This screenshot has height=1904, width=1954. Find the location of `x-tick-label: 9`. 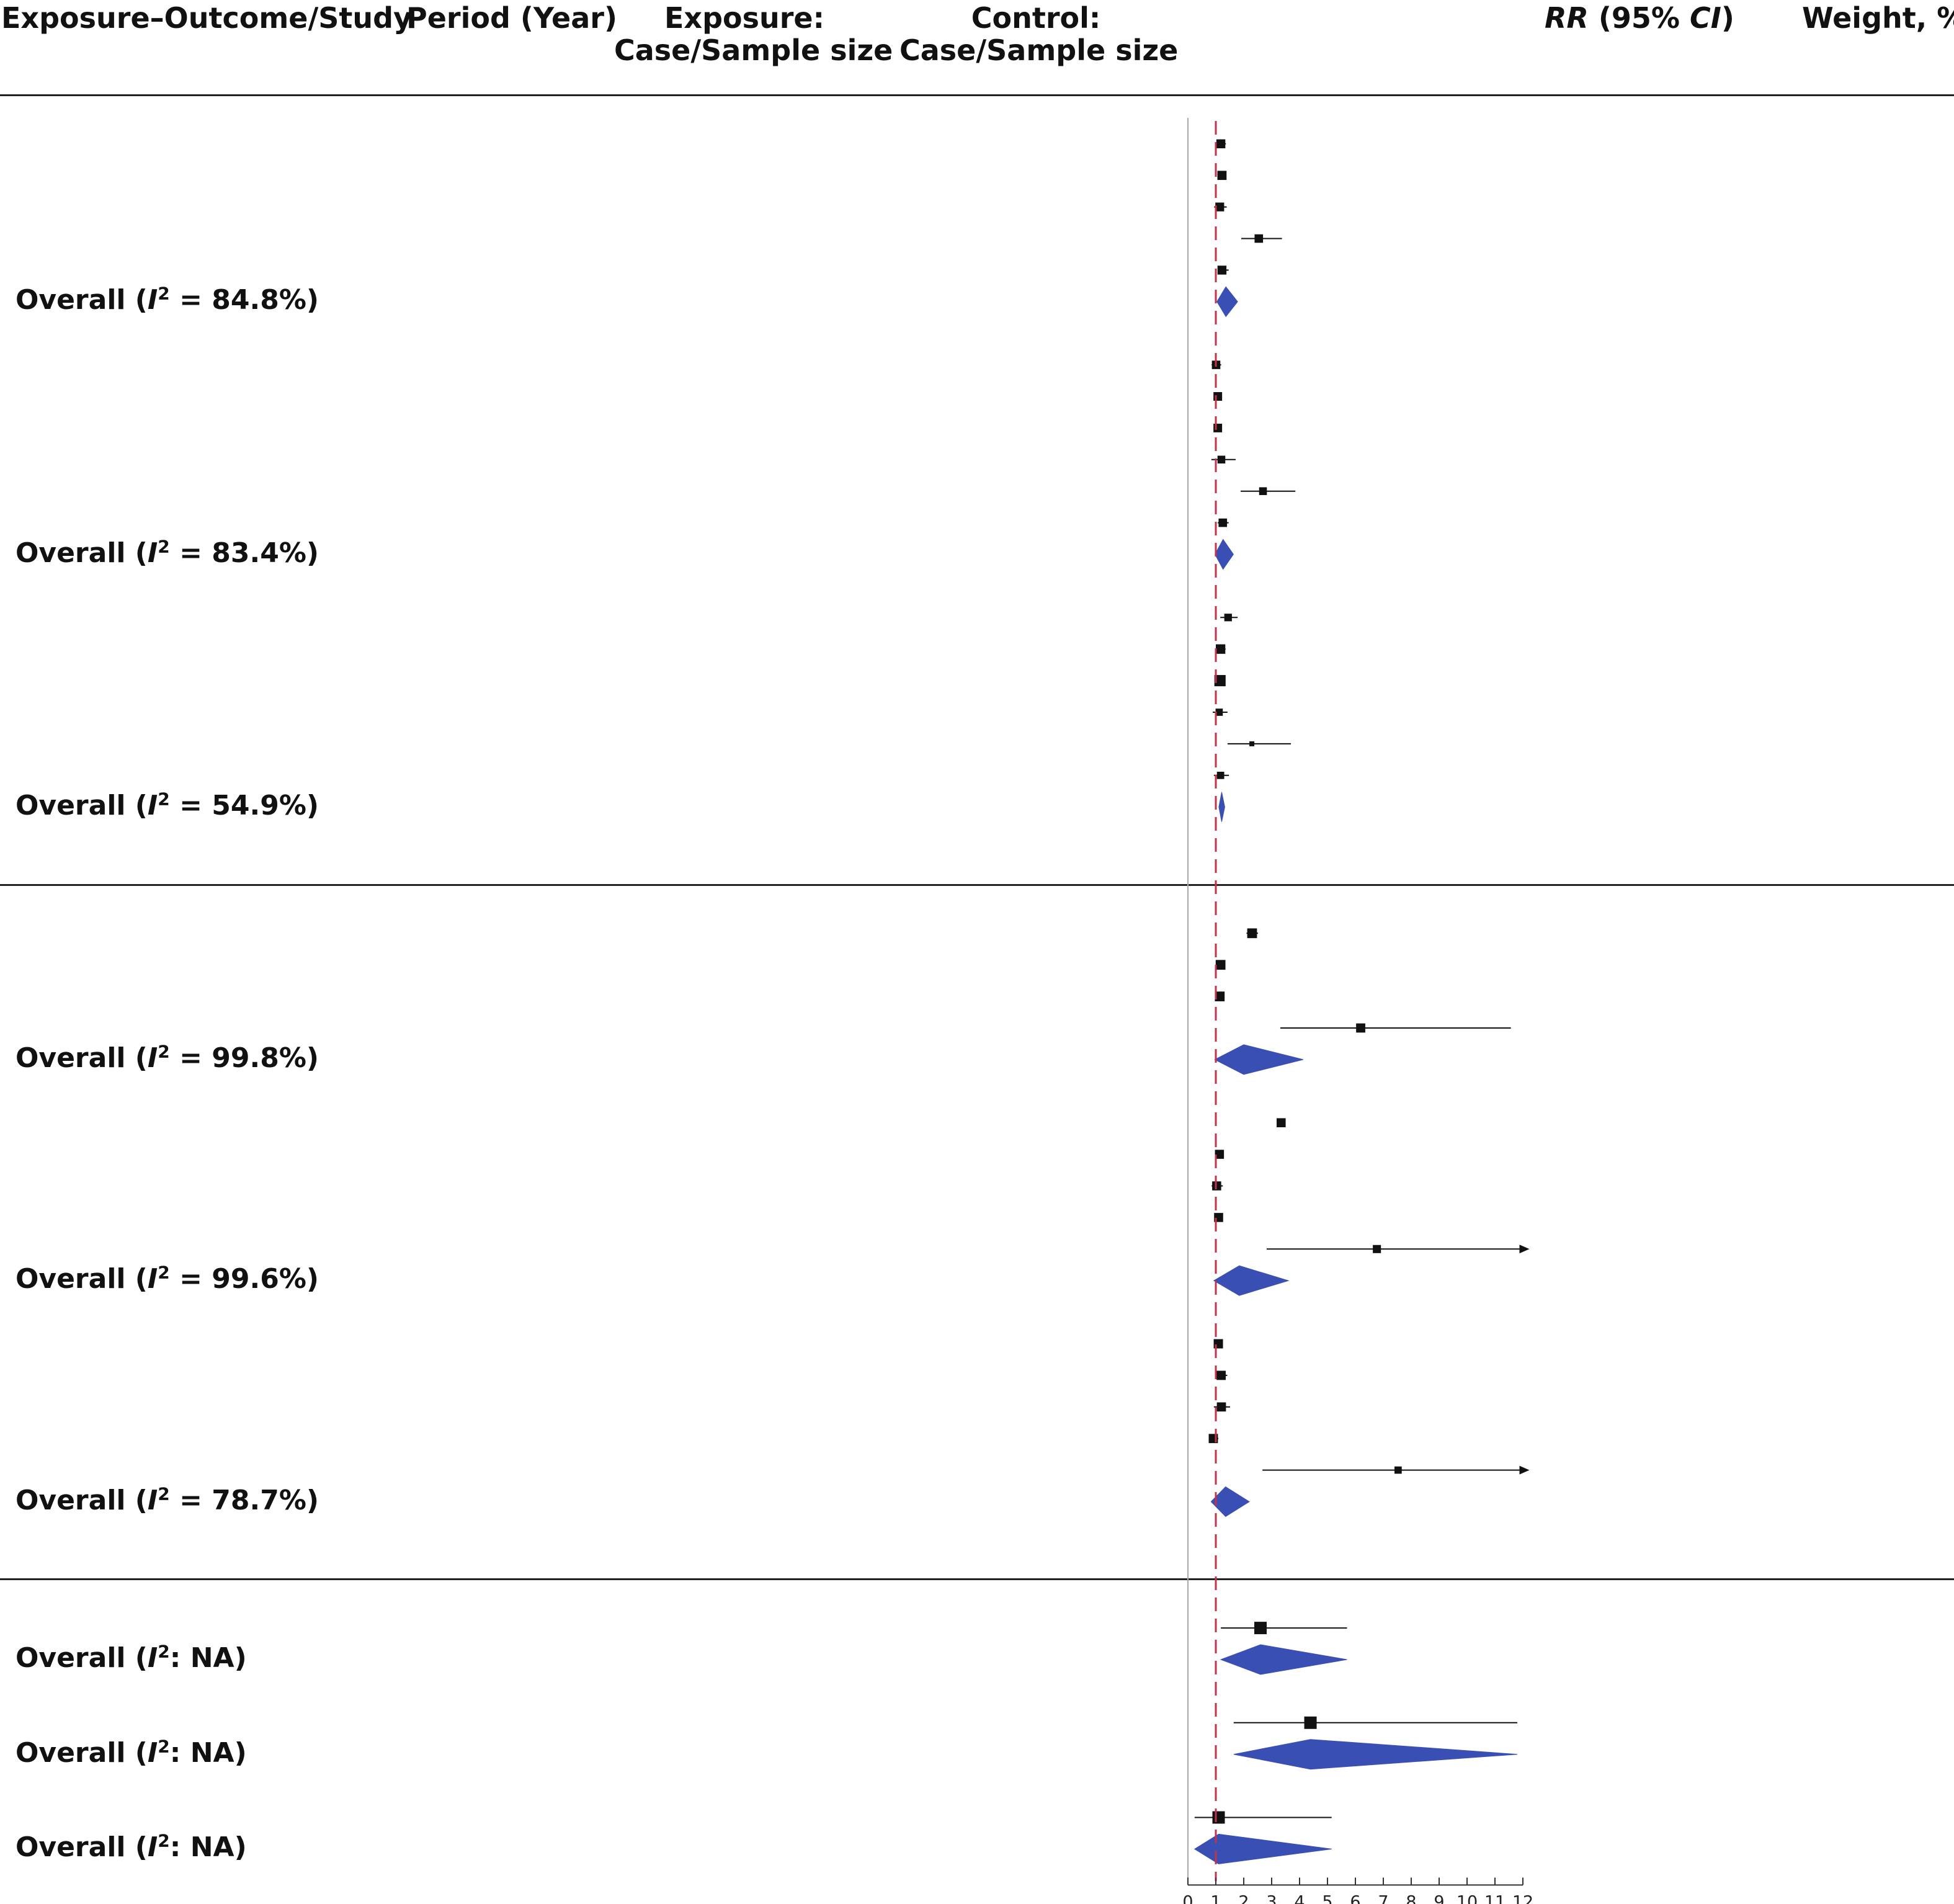

x-tick-label: 9 is located at coordinates (1439, 1898).